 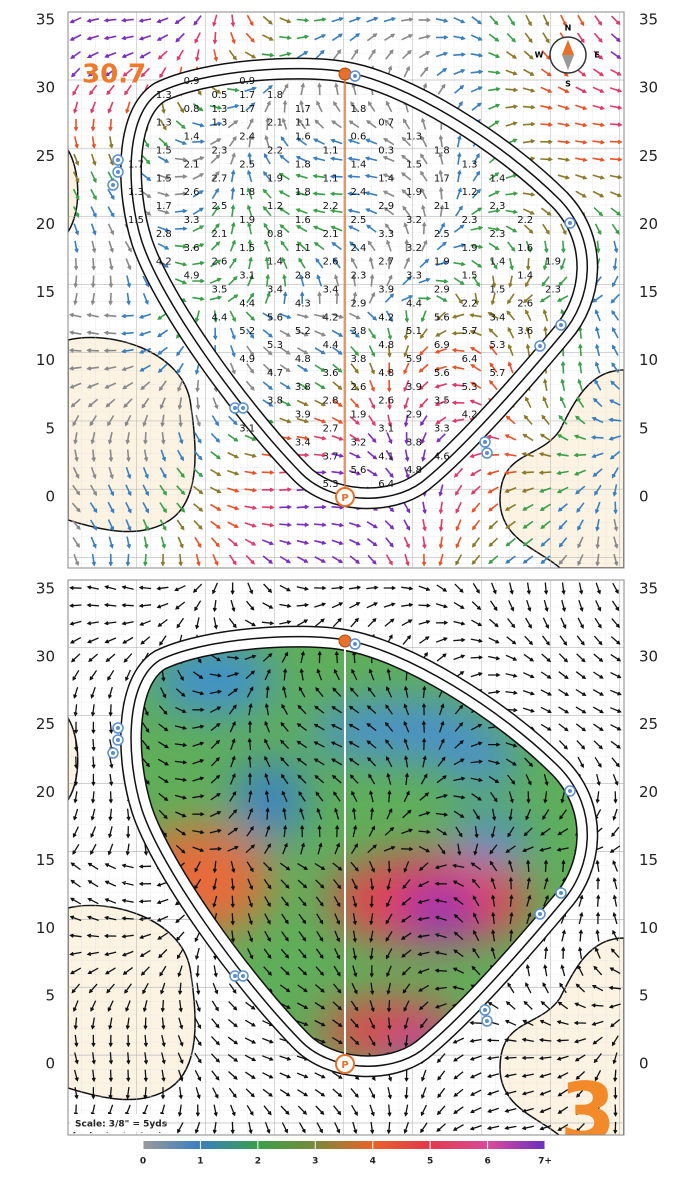 What do you see at coordinates (164, 262) in the screenshot?
I see `slope-label: 4.2` at bounding box center [164, 262].